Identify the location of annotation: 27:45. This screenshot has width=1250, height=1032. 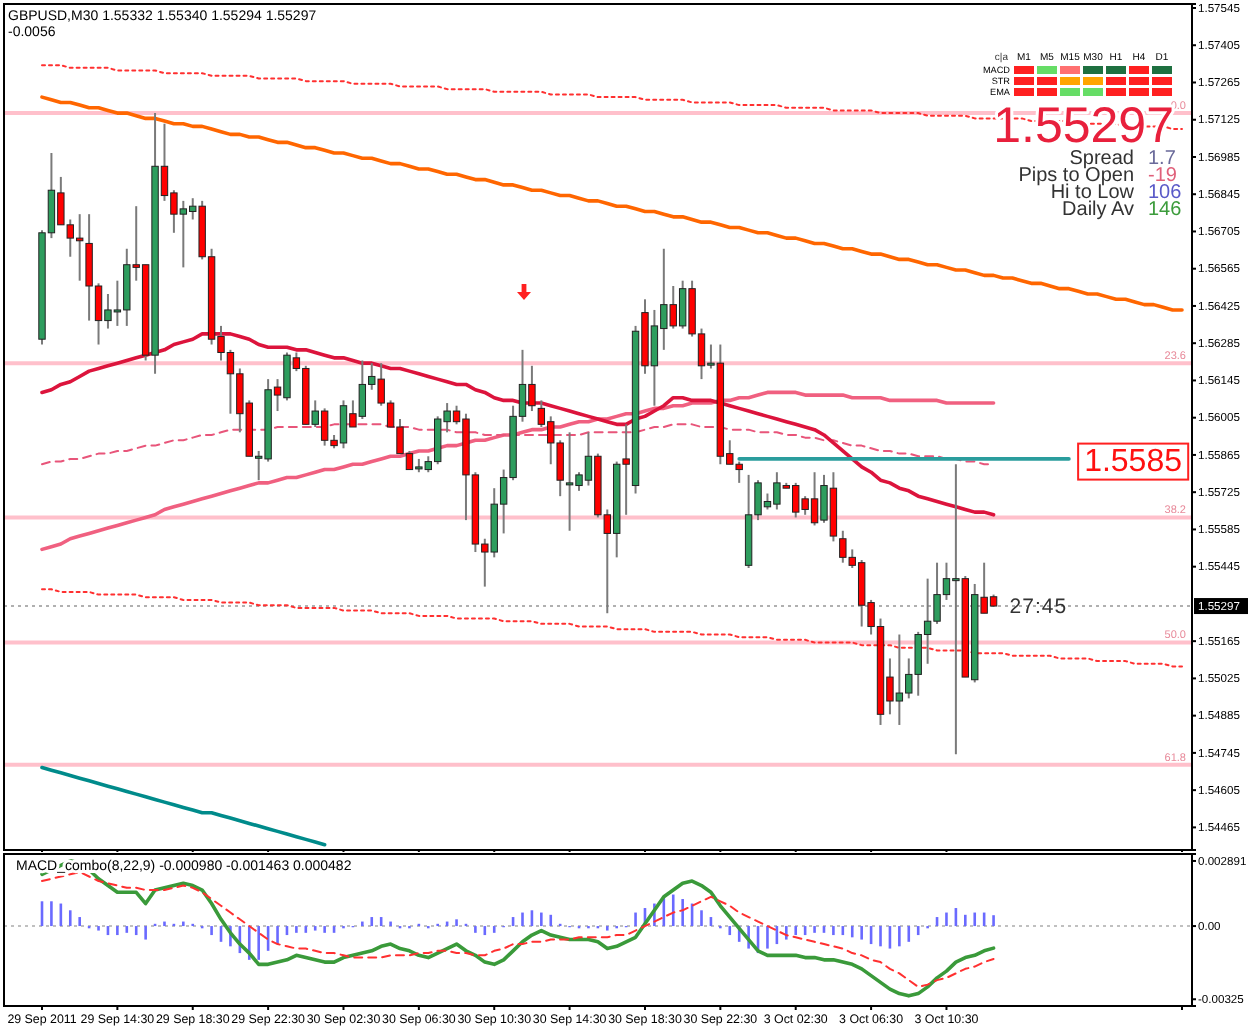
(1038, 607).